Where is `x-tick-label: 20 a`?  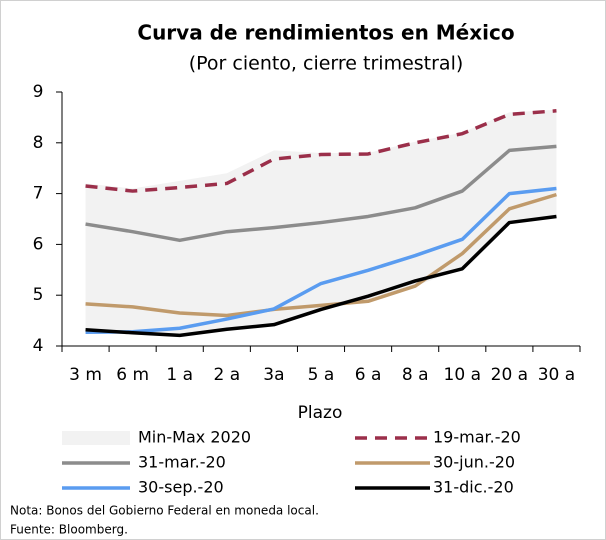 x-tick-label: 20 a is located at coordinates (509, 375).